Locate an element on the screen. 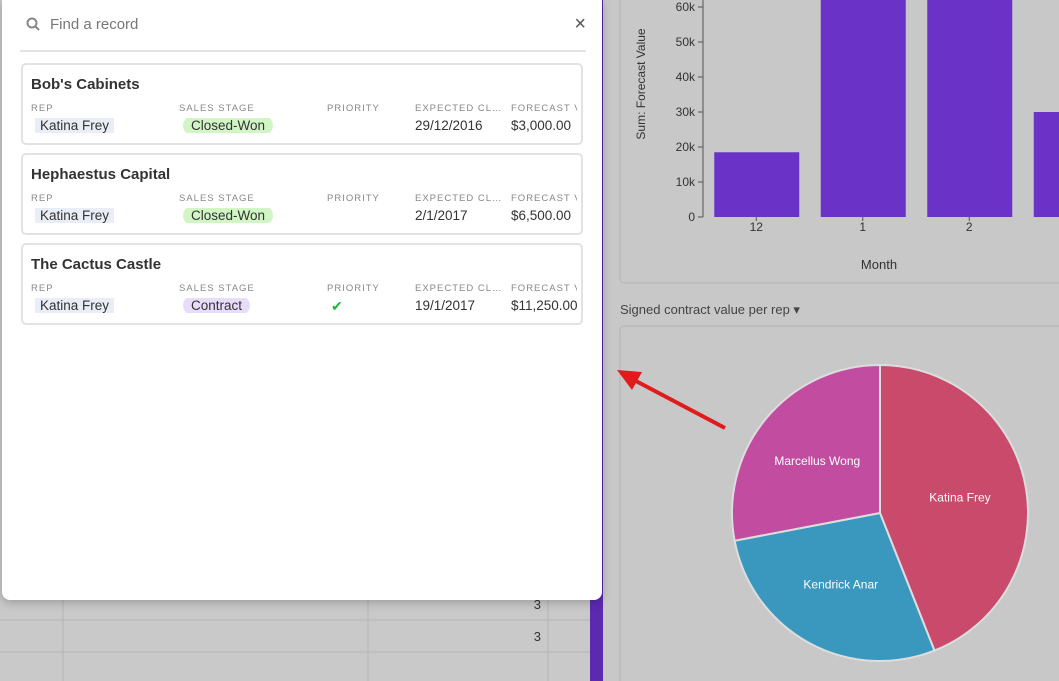  search-input: Find a record is located at coordinates (94, 24).